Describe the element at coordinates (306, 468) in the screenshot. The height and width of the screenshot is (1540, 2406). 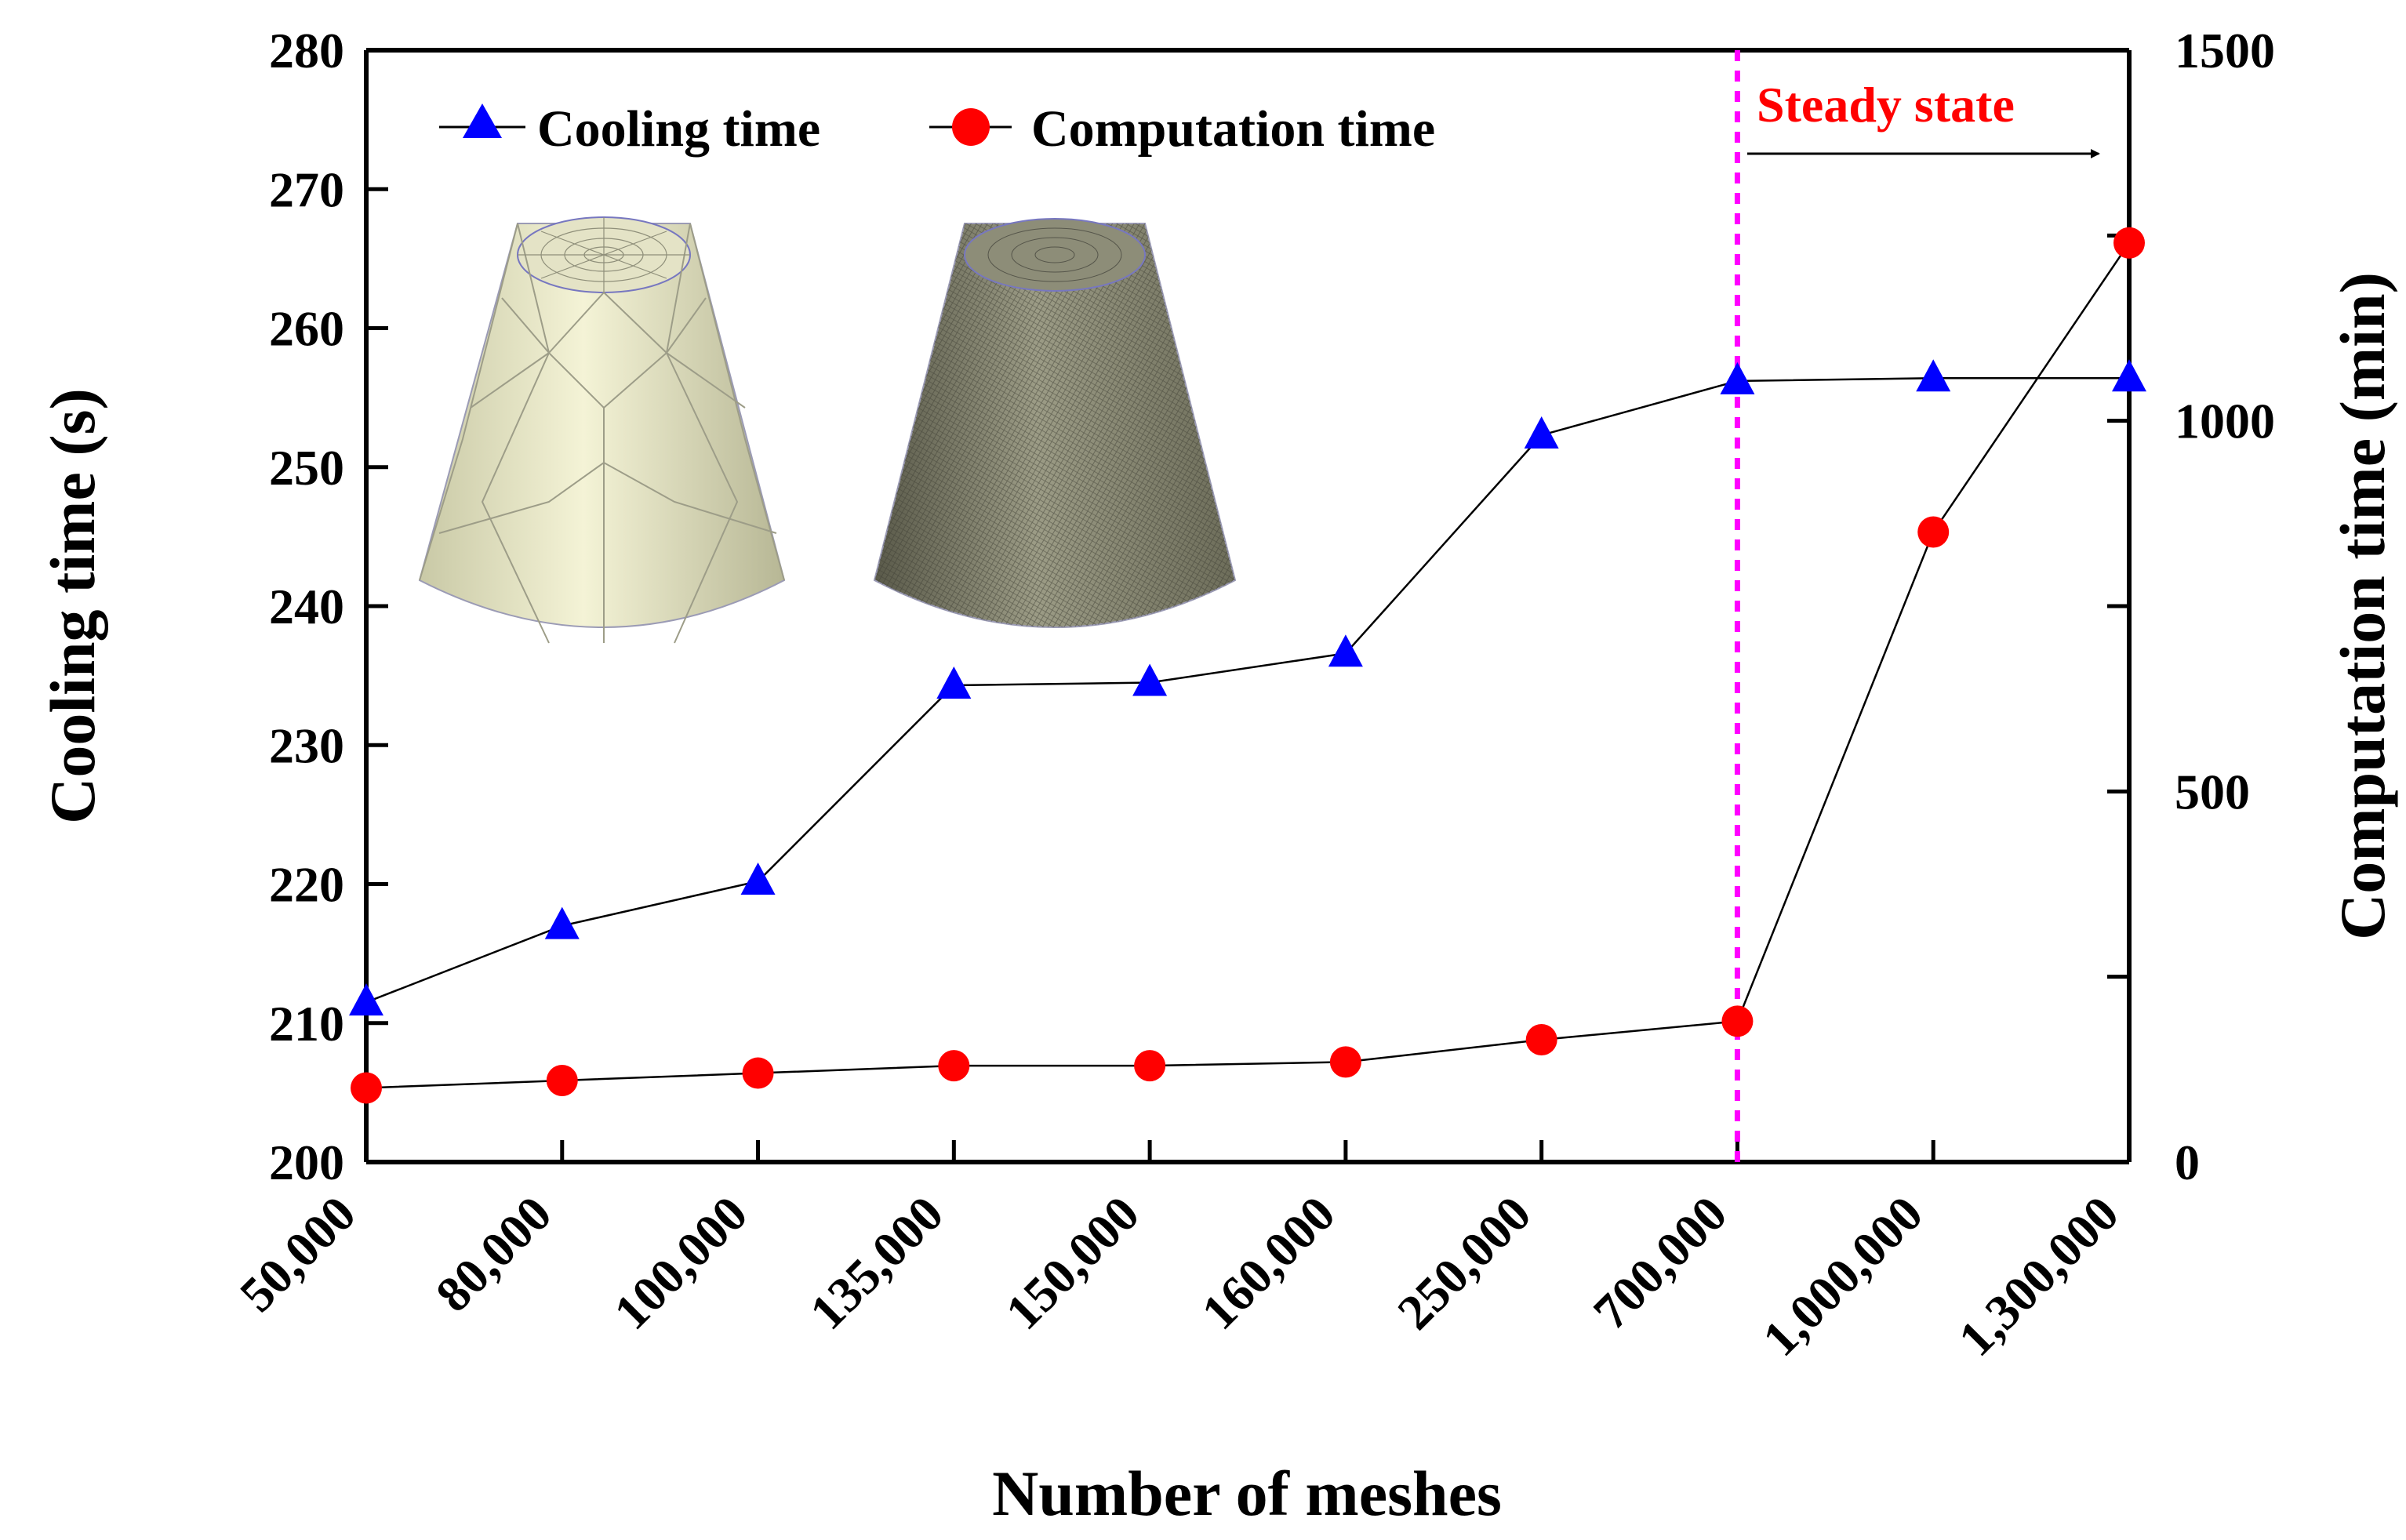
I see `left-y-tick-label: 250` at that location.